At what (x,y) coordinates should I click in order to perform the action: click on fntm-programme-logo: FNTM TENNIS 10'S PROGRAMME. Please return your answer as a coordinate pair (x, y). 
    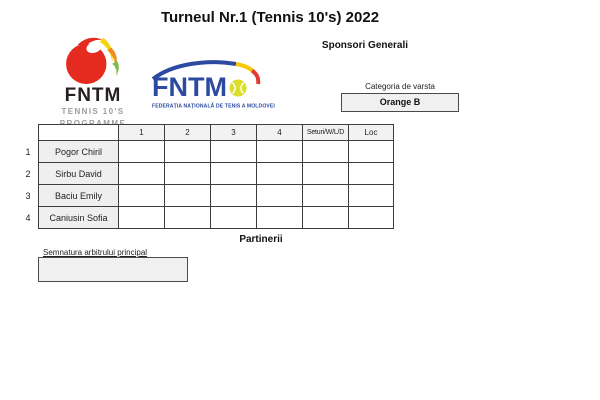
    Looking at the image, I should click on (93, 82).